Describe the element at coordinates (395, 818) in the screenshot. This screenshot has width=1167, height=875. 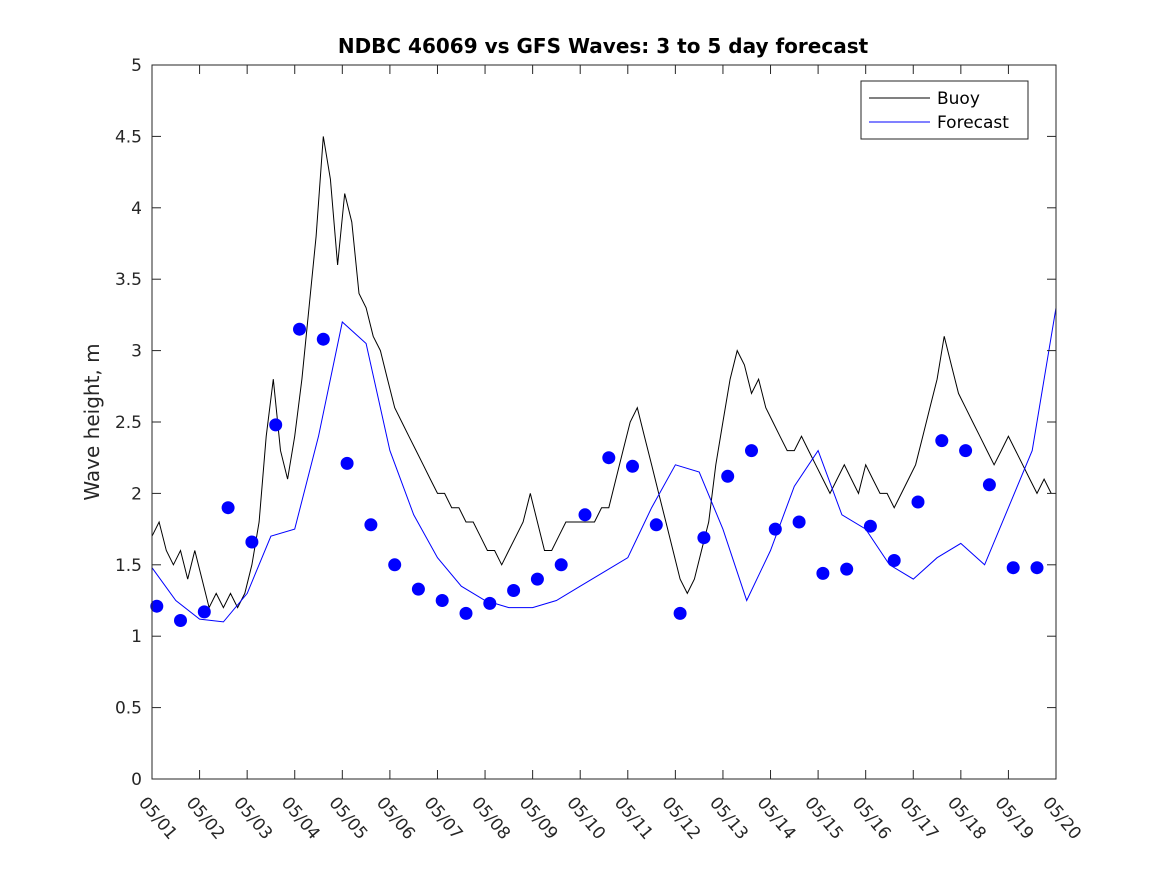
I see `x-tick-label: 05/06` at that location.